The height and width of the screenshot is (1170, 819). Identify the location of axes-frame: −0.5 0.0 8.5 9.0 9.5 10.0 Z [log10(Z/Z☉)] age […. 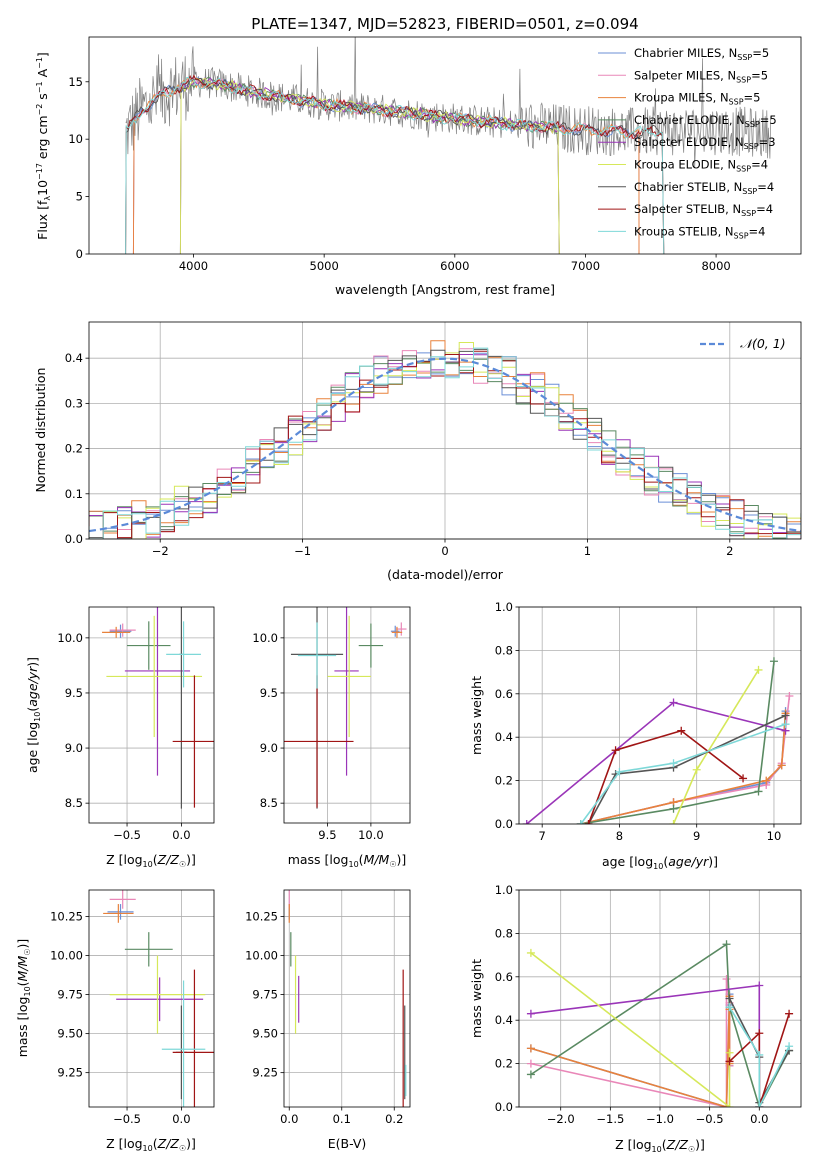
(120, 737).